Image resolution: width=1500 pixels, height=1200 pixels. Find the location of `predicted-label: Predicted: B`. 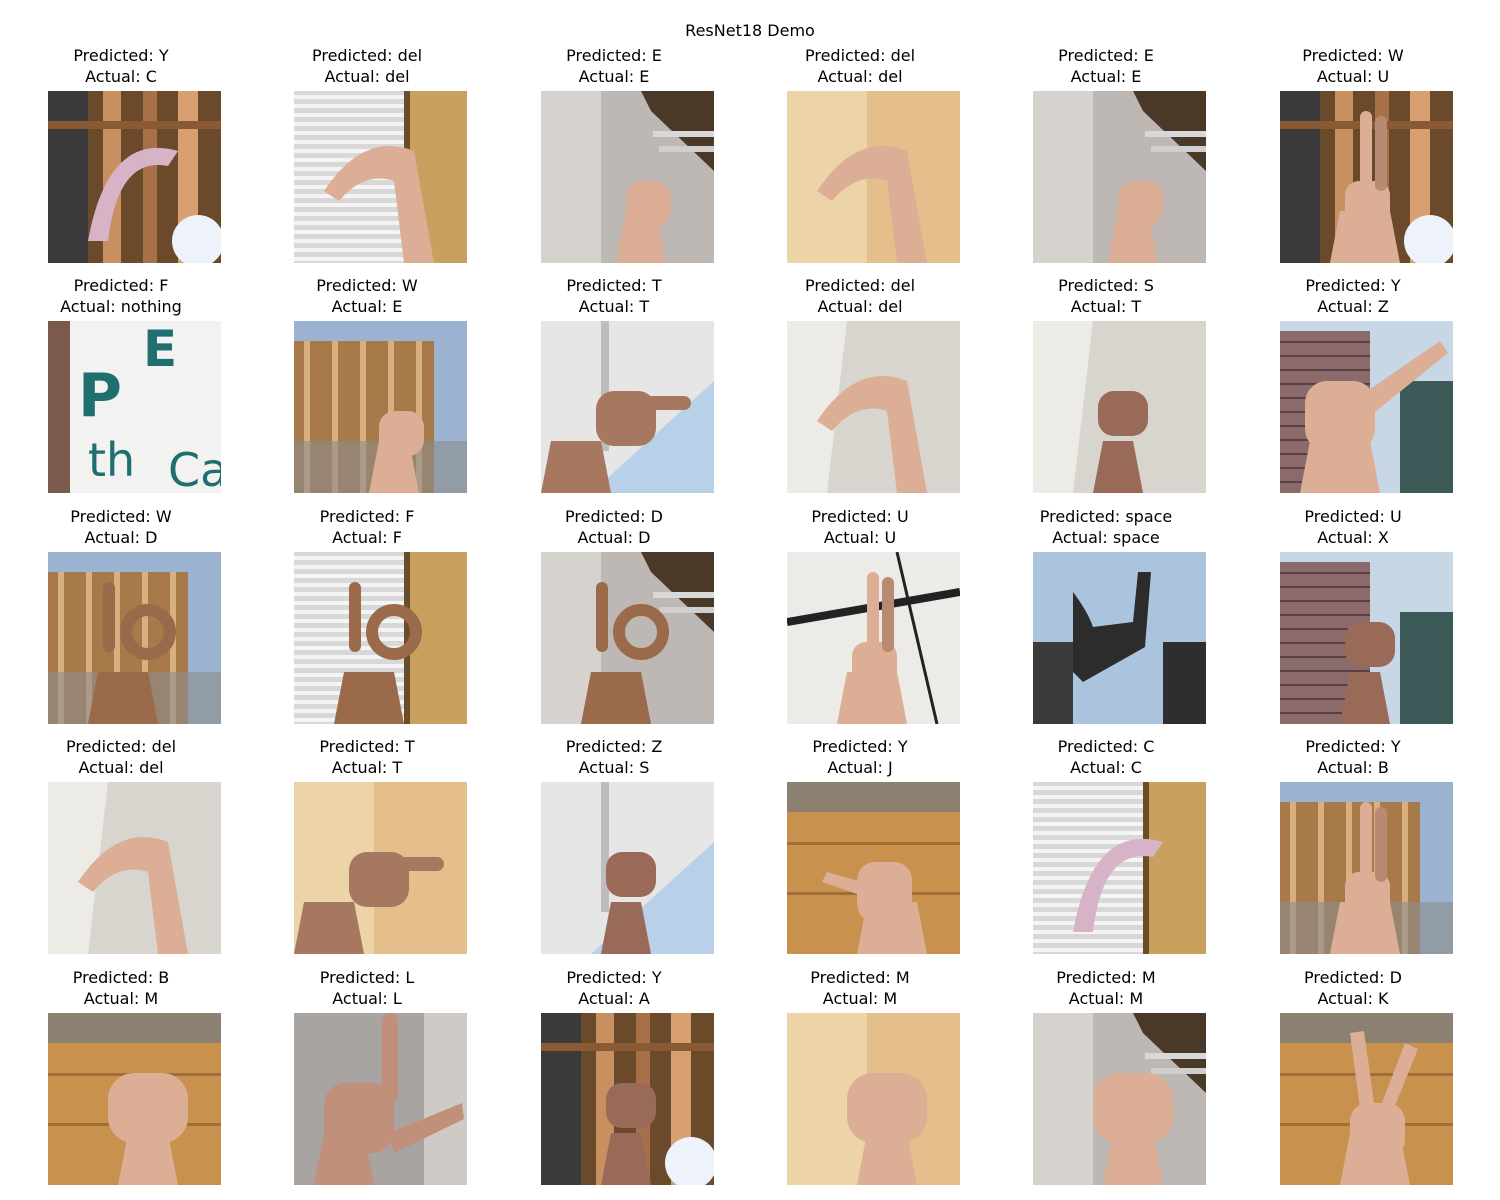

predicted-label: Predicted: B is located at coordinates (123, 978).